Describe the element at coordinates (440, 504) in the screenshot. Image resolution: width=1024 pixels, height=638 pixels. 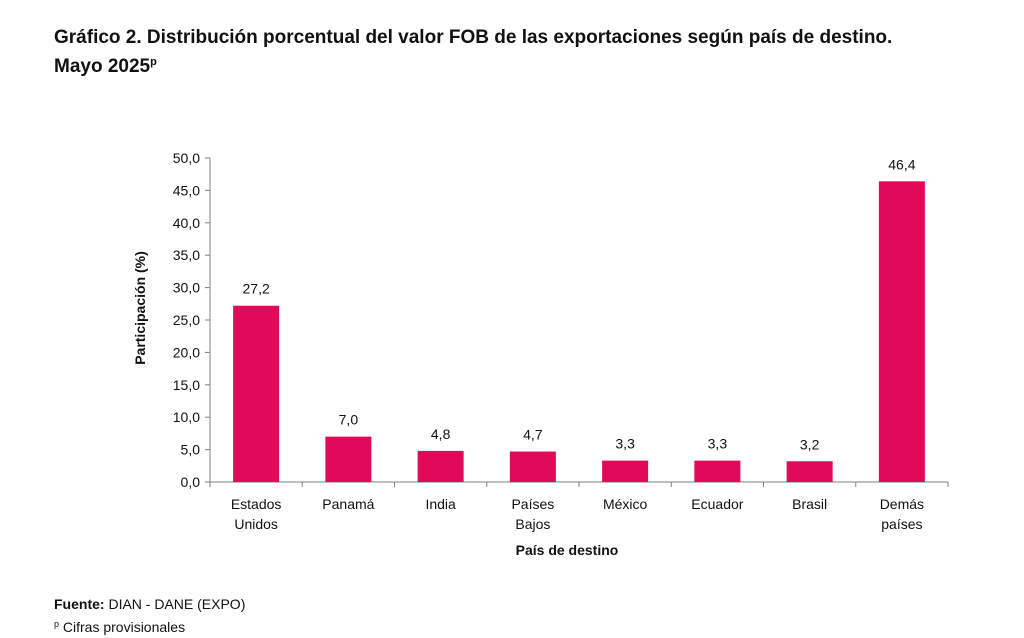
I see `x-tick-label: India` at that location.